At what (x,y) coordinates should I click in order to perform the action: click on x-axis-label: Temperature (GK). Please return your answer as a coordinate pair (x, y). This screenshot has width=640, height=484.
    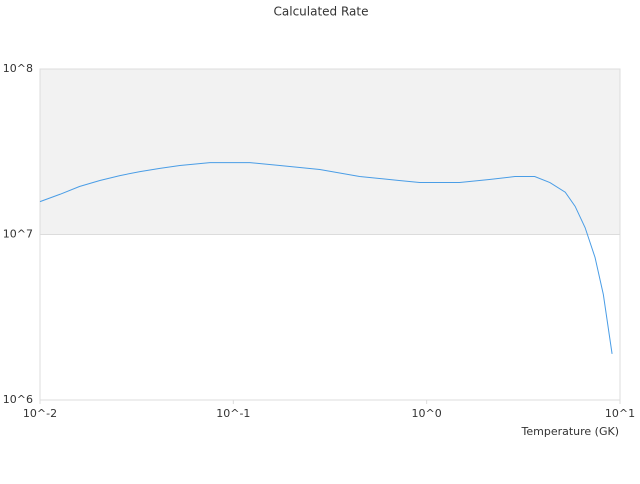
    Looking at the image, I should click on (570, 431).